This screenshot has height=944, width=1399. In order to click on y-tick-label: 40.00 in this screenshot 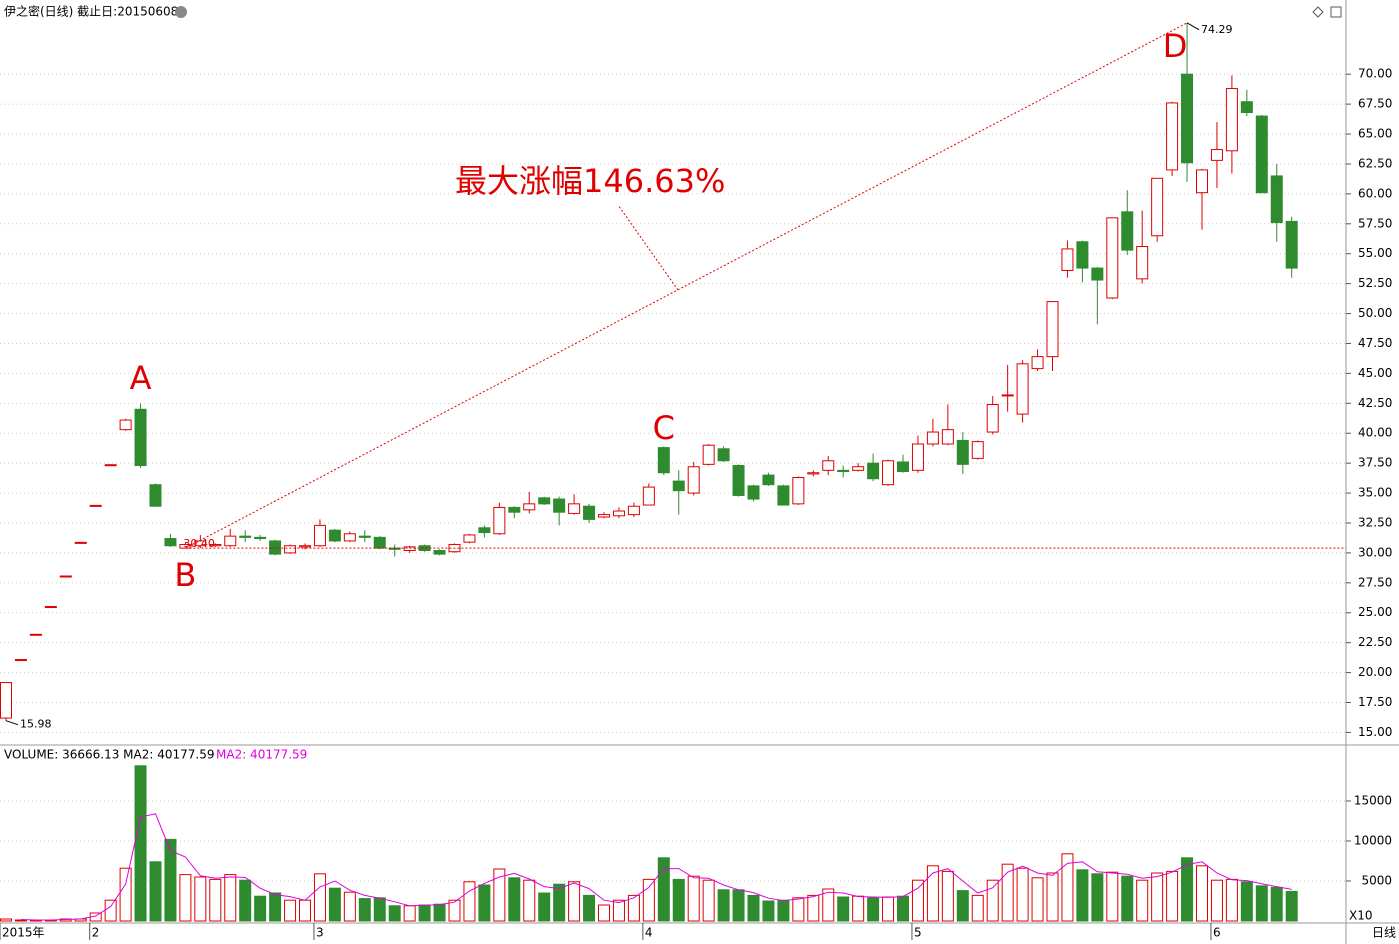, I will do `click(1375, 433)`.